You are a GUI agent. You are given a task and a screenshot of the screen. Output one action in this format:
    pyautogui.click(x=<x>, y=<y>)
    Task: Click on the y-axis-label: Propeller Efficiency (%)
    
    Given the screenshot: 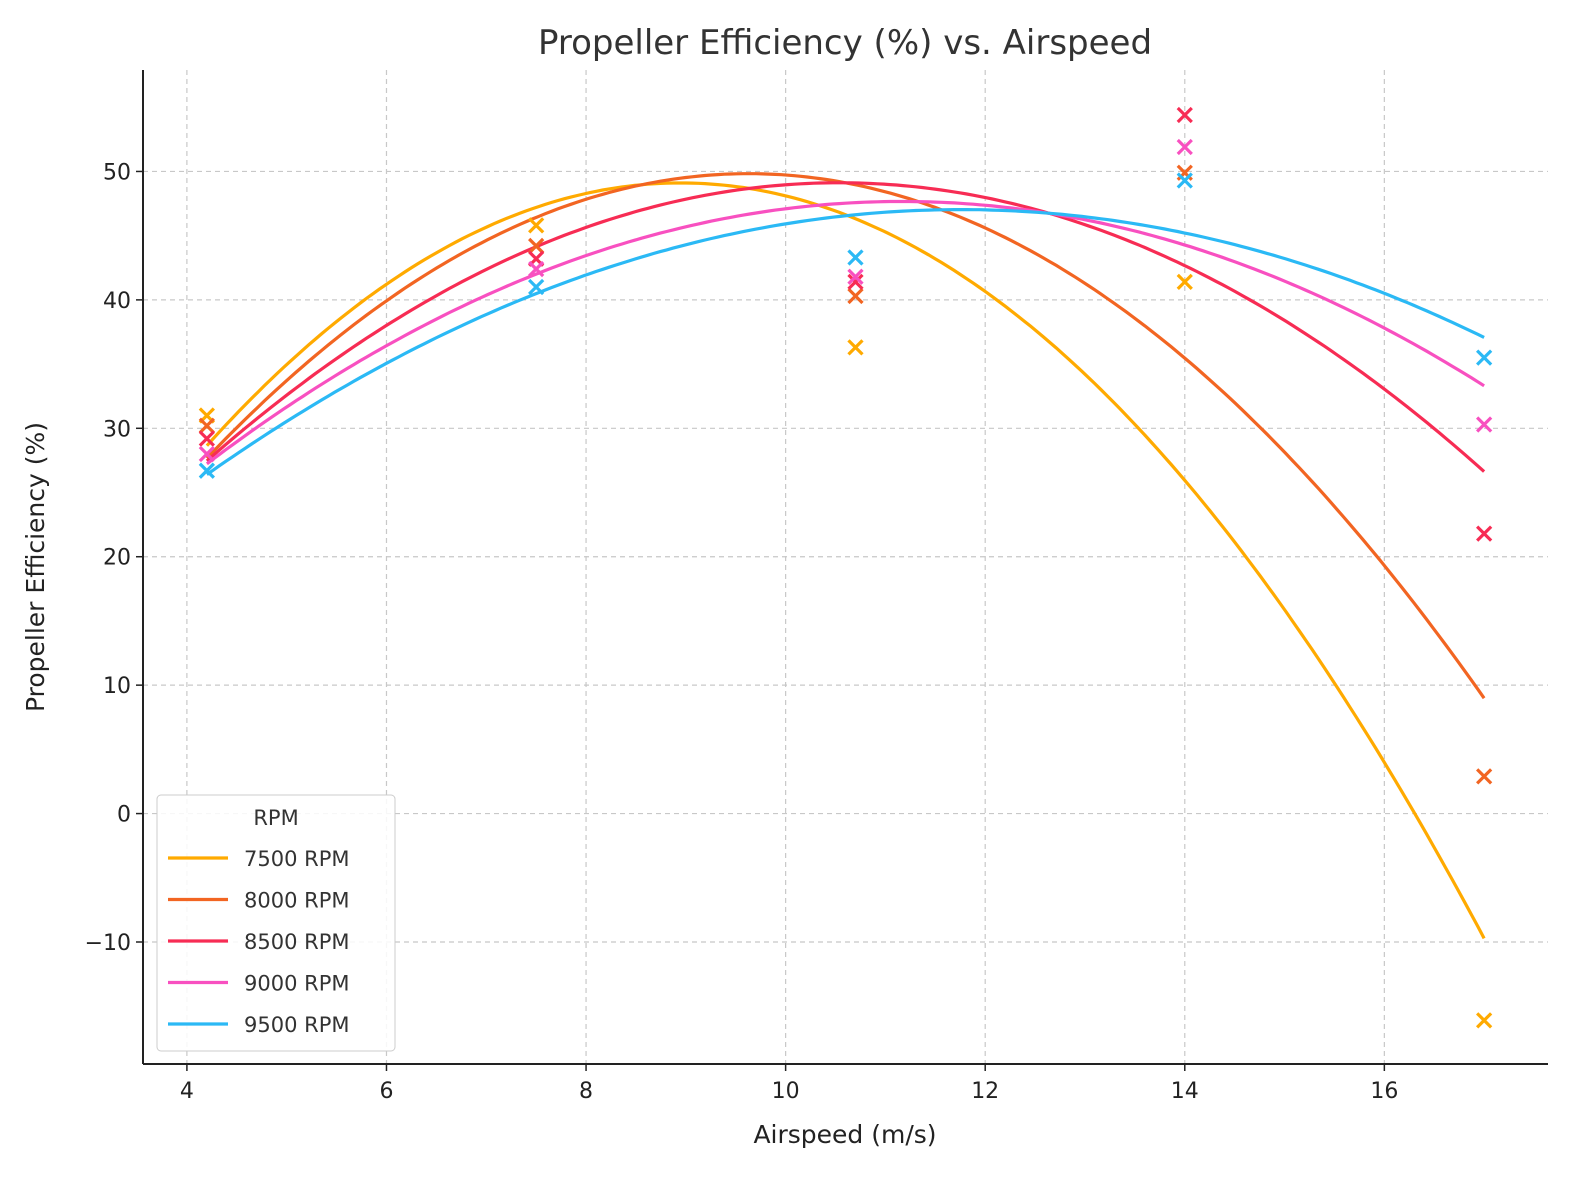 What is the action you would take?
    pyautogui.click(x=35, y=567)
    